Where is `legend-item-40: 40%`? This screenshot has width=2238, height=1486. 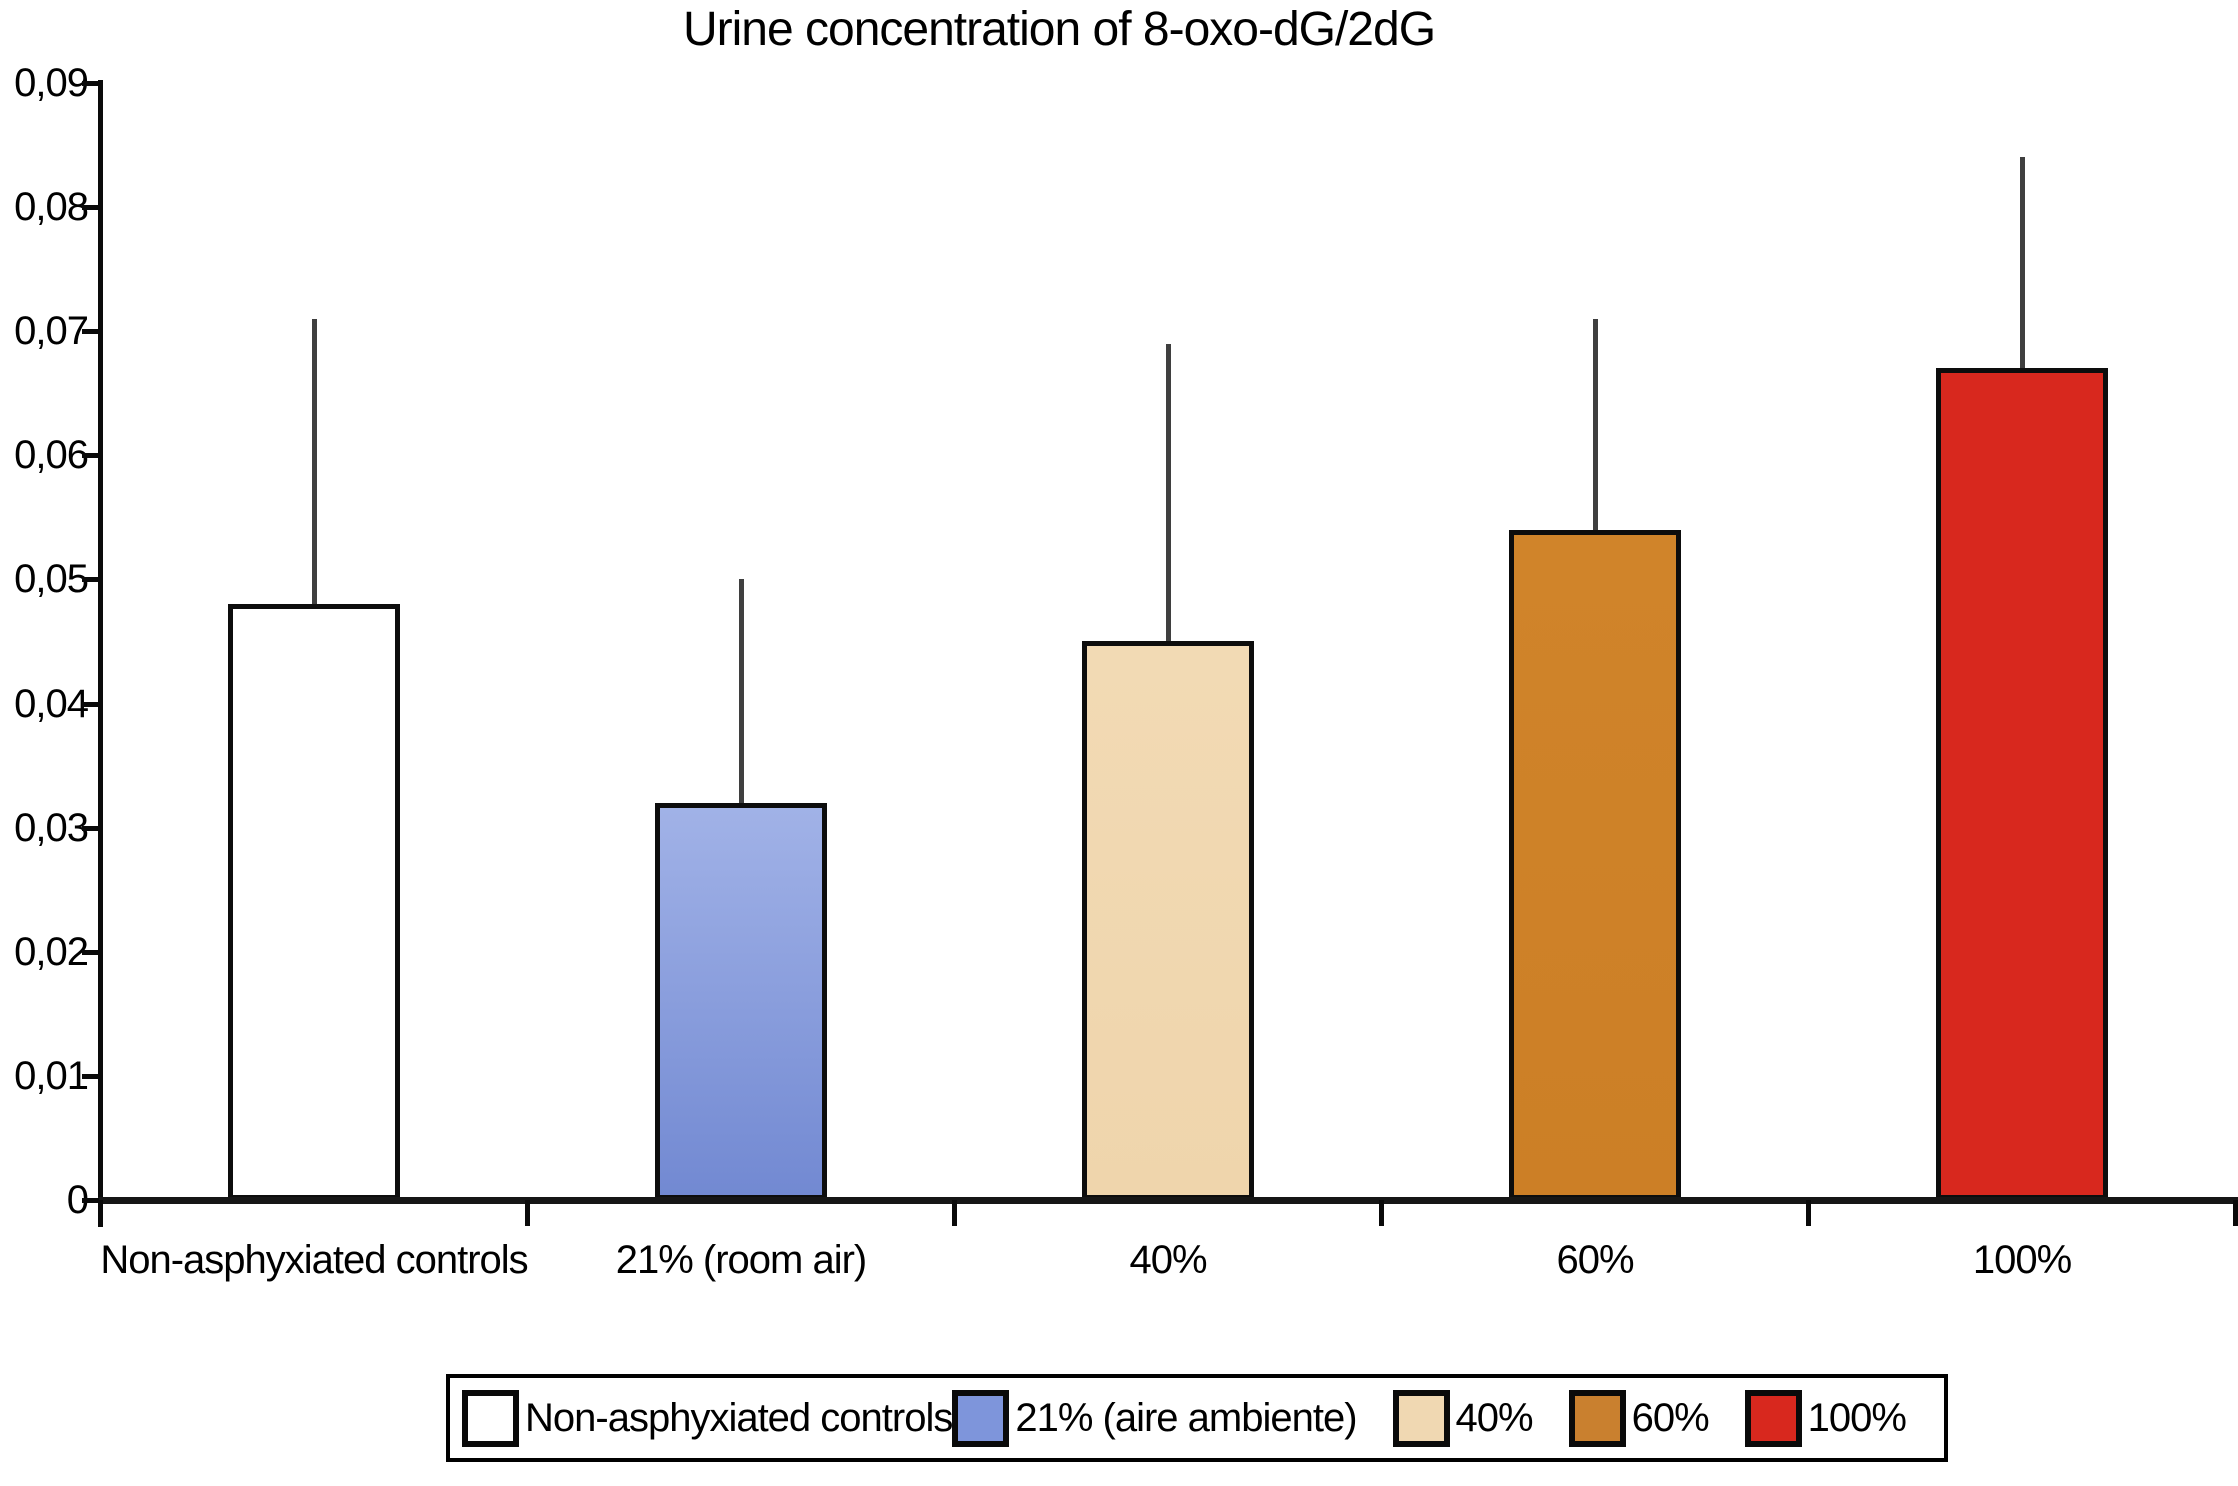
legend-item-40: 40% is located at coordinates (1463, 1418).